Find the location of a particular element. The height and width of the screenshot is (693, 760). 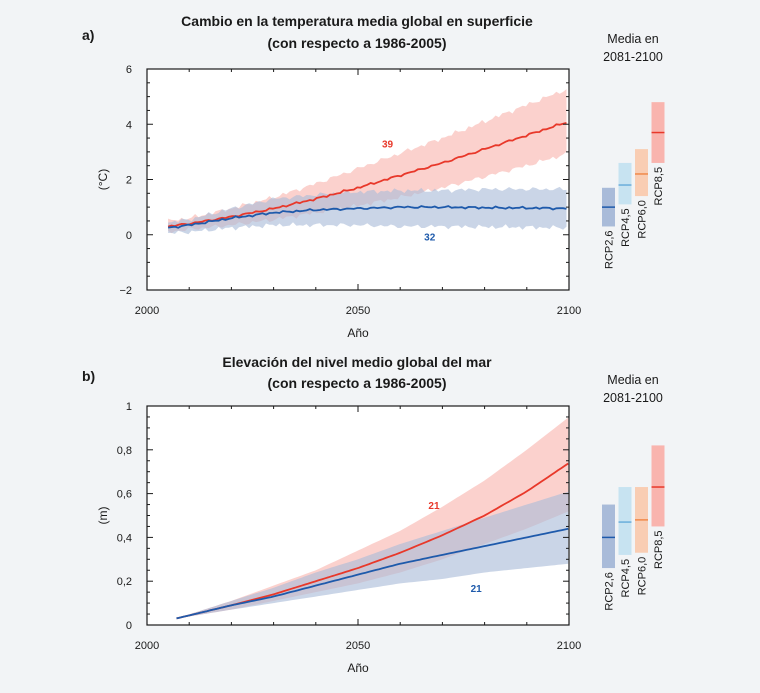

panel-label: b) is located at coordinates (88, 376).